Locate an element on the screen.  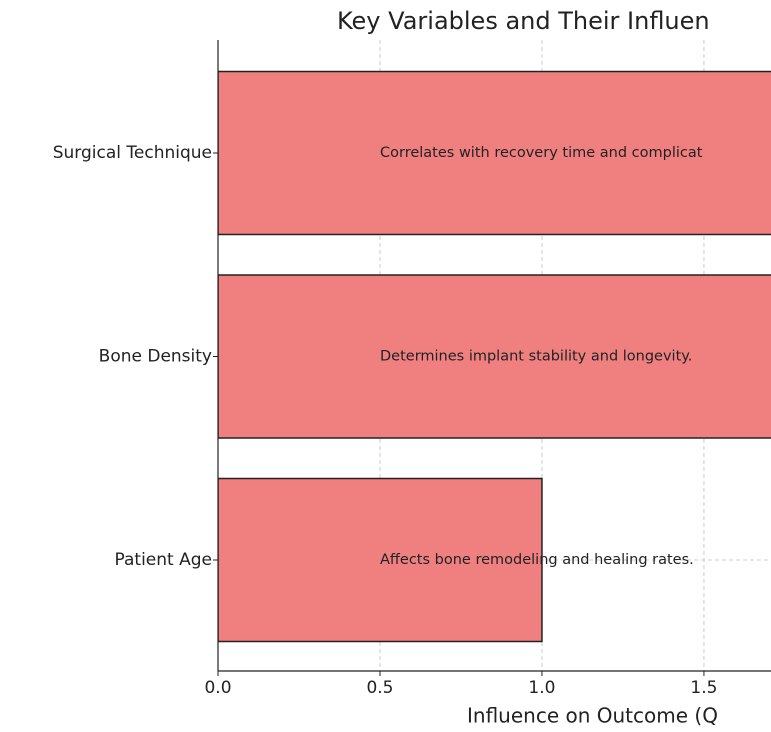
chart-title: Key Variables and Their Influen is located at coordinates (523, 21).